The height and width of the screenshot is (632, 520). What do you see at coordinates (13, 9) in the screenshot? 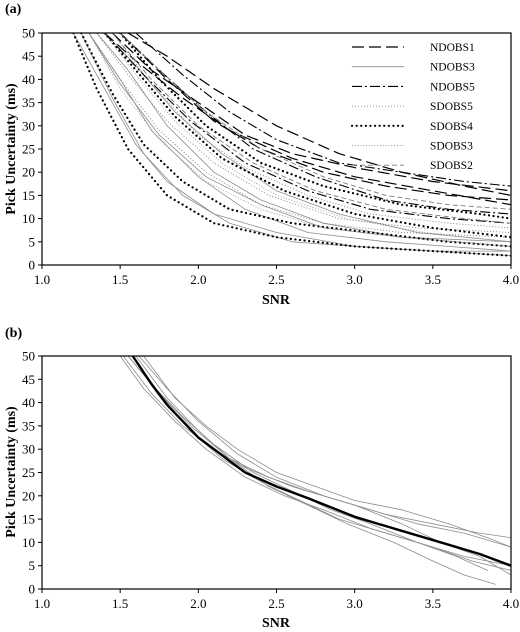
I see `panel-a-label: (a)` at bounding box center [13, 9].